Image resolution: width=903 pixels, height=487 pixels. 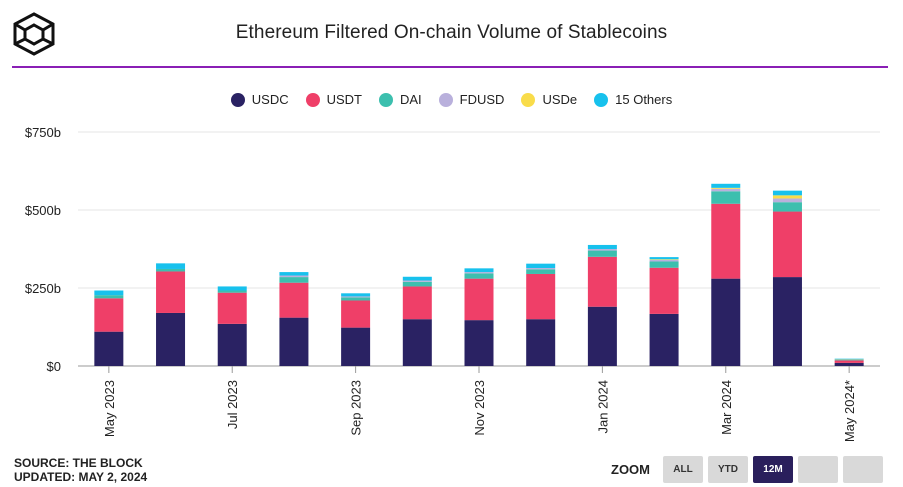 What do you see at coordinates (601, 99) in the screenshot?
I see `legend-dot-others` at bounding box center [601, 99].